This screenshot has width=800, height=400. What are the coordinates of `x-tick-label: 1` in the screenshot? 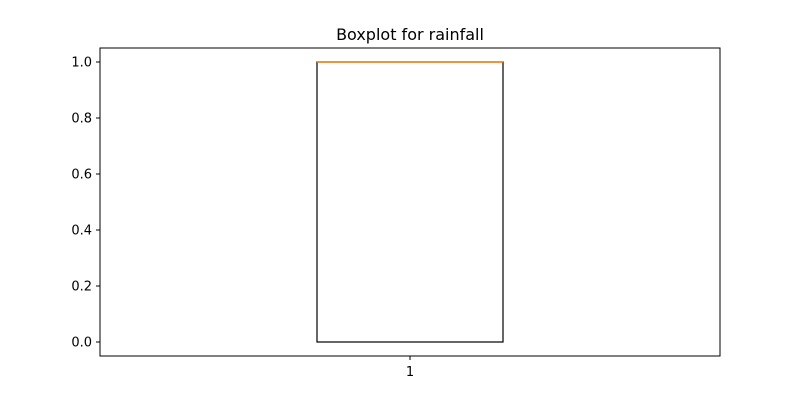 It's located at (410, 372).